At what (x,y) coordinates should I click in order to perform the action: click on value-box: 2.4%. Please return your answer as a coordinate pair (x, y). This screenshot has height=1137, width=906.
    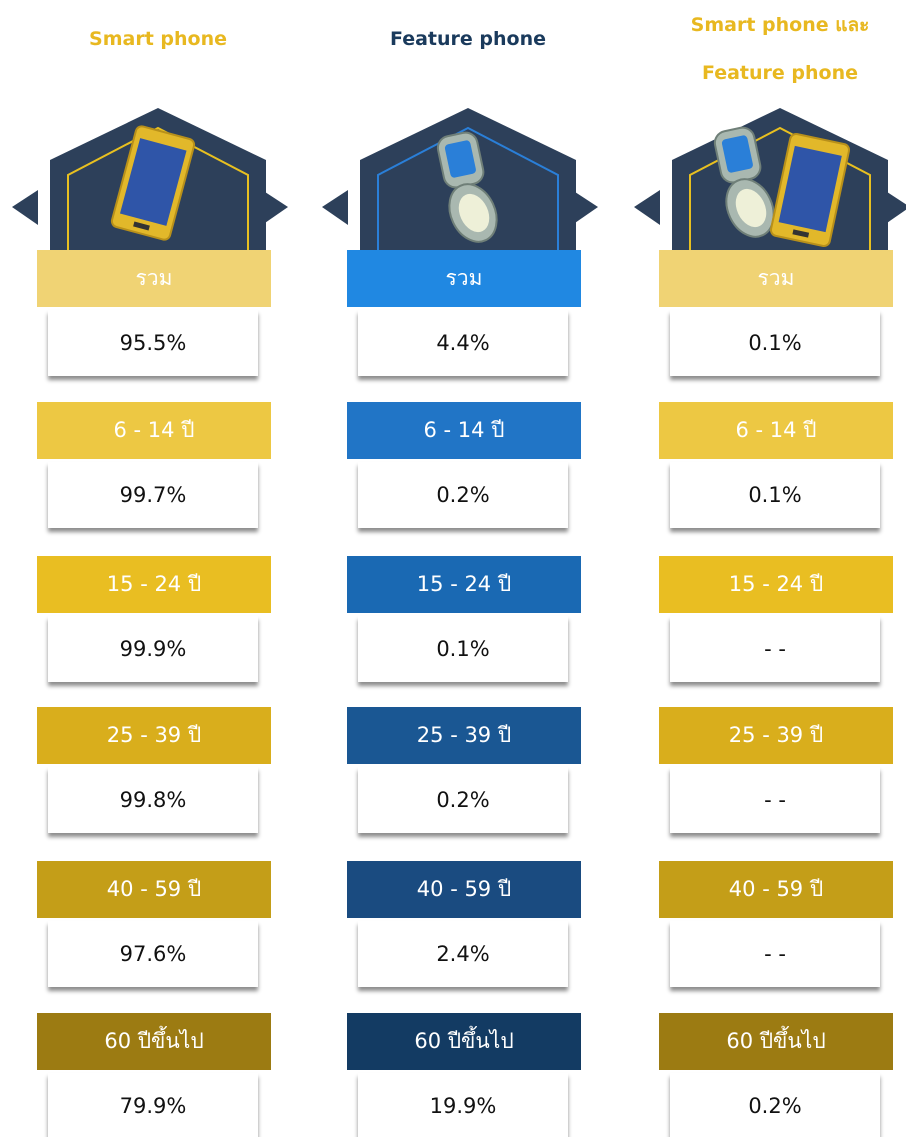
    Looking at the image, I should click on (463, 954).